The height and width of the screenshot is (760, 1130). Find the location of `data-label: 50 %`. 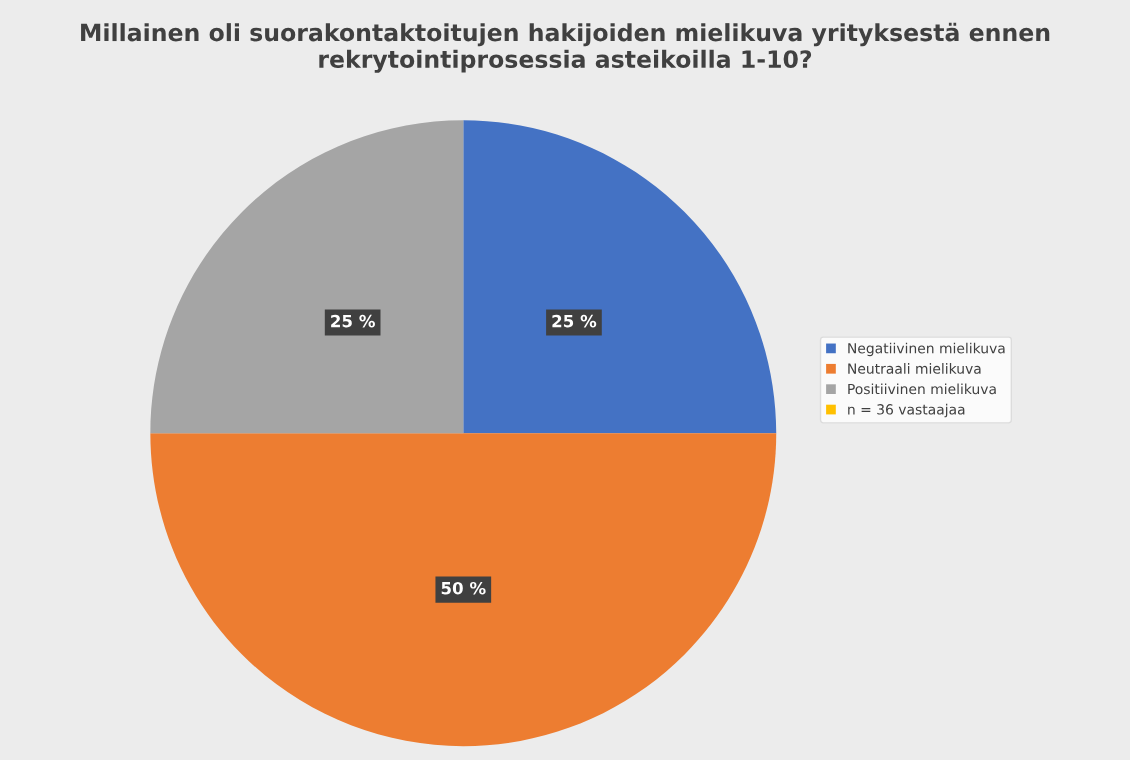

data-label: 50 % is located at coordinates (463, 588).